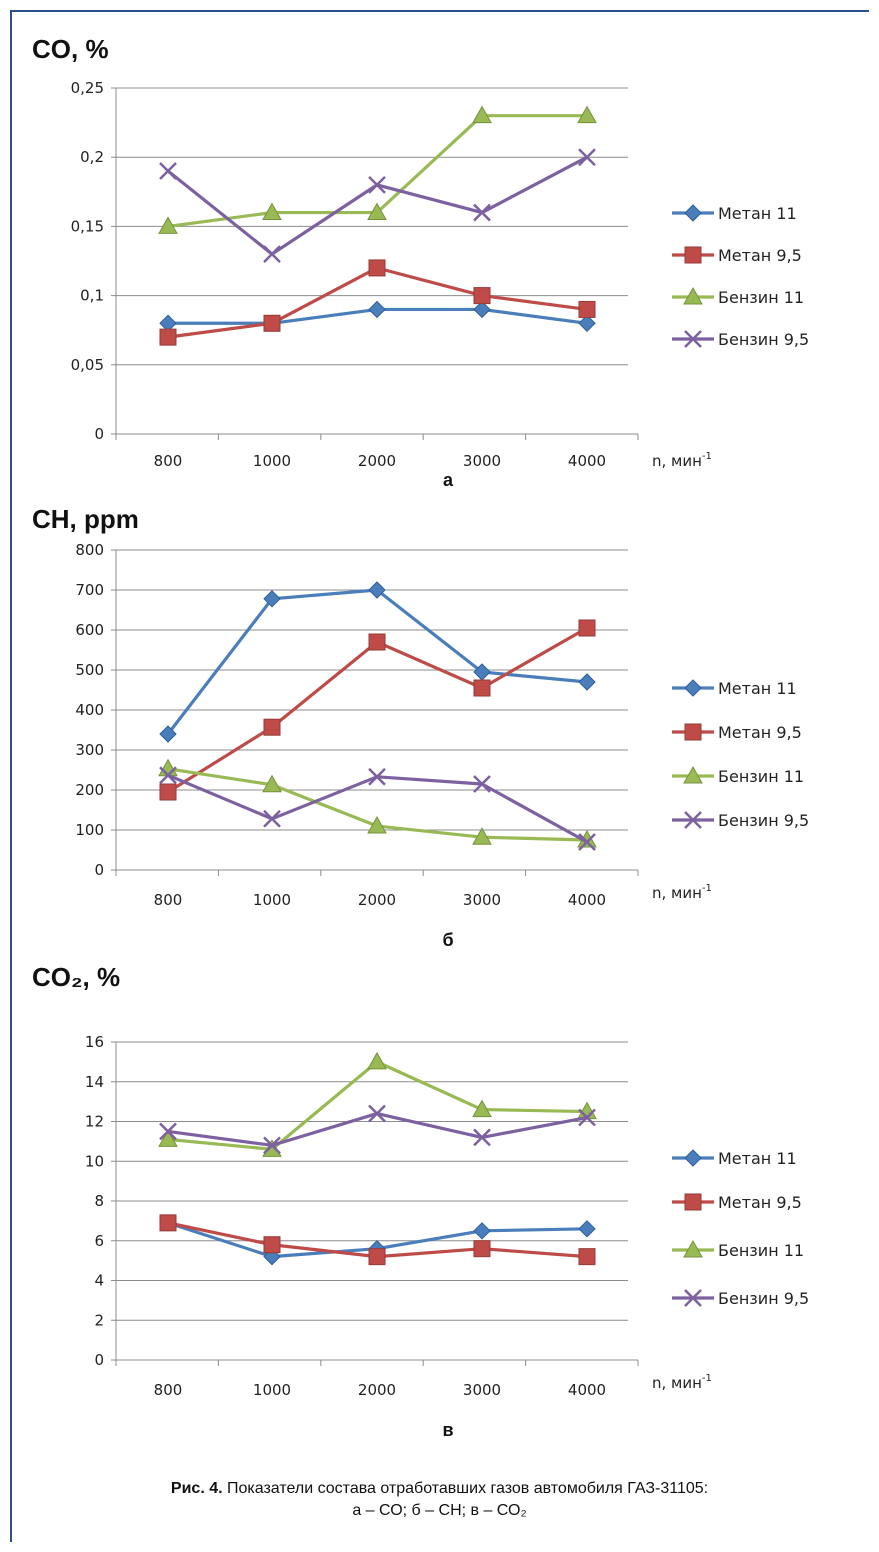 The width and height of the screenshot is (879, 1552). Describe the element at coordinates (89, 790) in the screenshot. I see `y-tick-label: 200` at that location.